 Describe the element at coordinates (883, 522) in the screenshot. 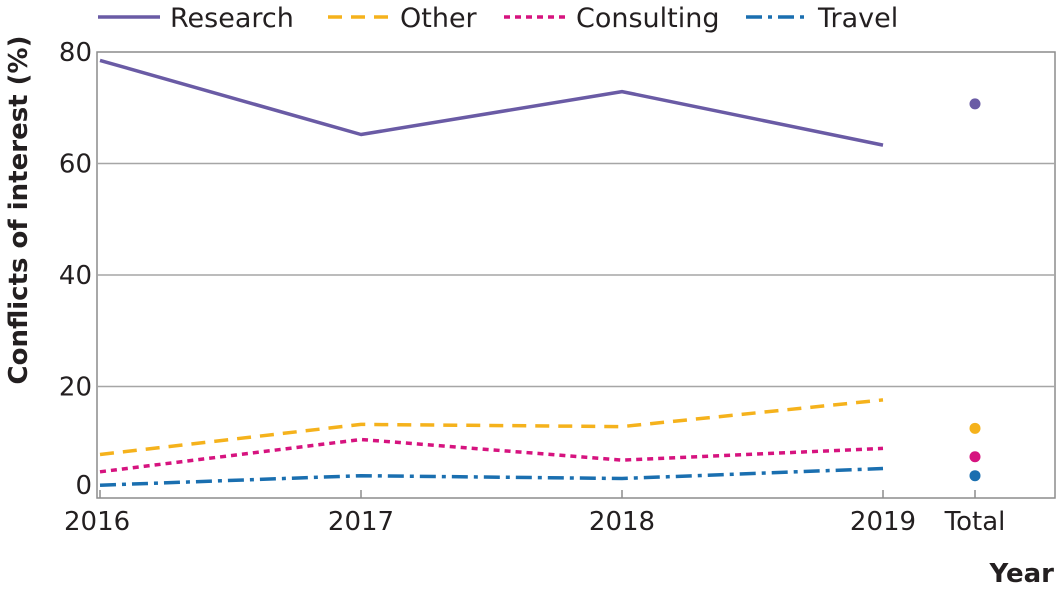

I see `x-tick-label: 2019` at that location.